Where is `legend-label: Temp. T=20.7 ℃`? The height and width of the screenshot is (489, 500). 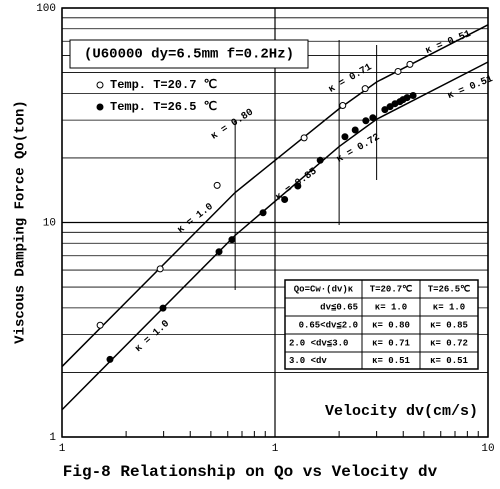 legend-label: Temp. T=20.7 ℃ is located at coordinates (163, 85).